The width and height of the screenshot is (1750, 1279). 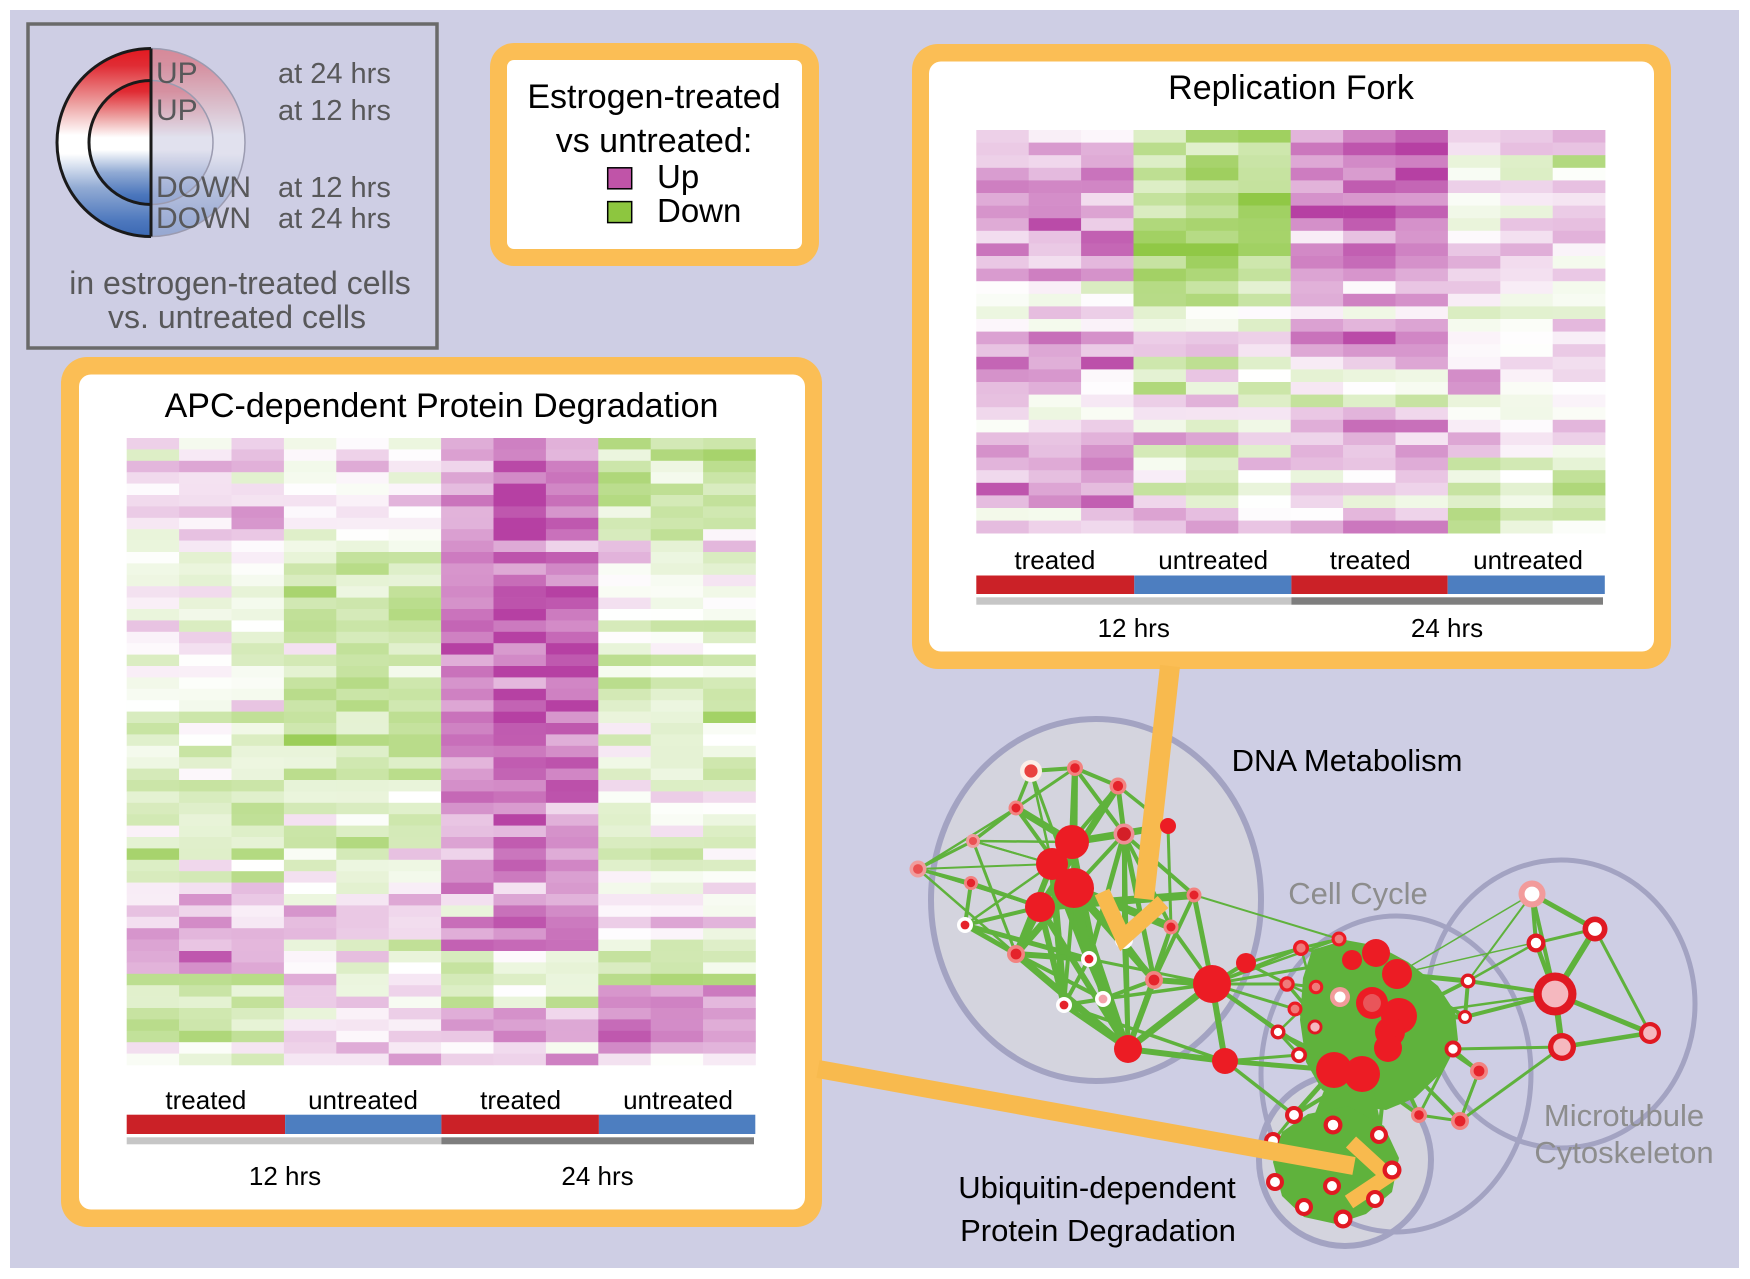 What do you see at coordinates (1097, 1187) in the screenshot?
I see `svg-text: Ubiquitin-dependent` at bounding box center [1097, 1187].